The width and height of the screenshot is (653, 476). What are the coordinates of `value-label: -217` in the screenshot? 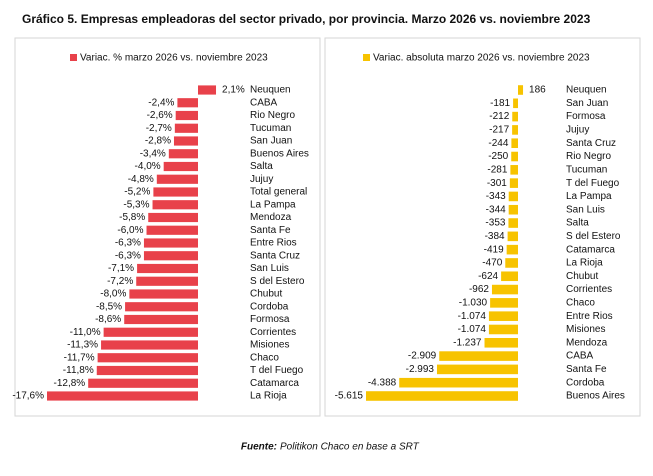 It's located at (499, 130).